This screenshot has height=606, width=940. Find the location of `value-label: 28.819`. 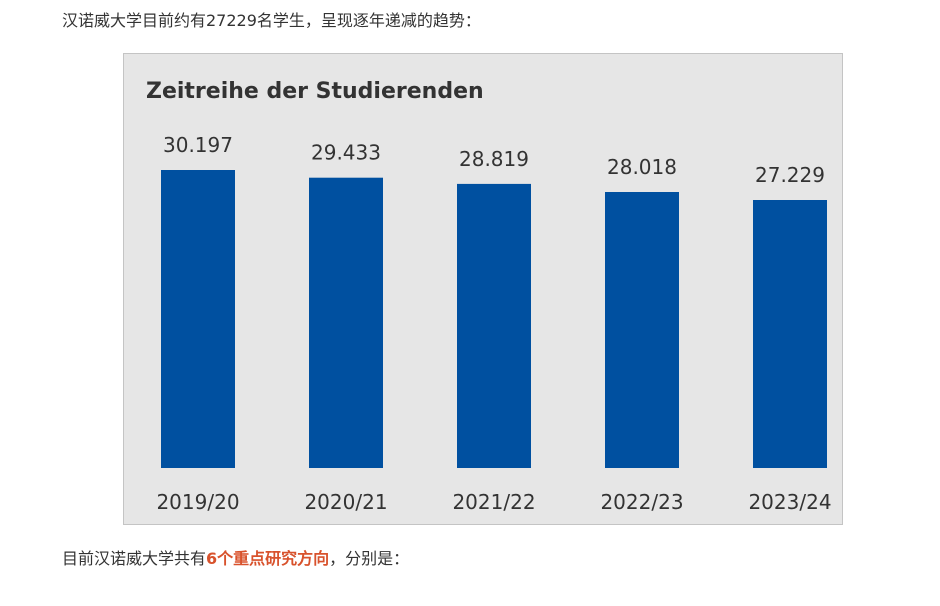

value-label: 28.819 is located at coordinates (494, 159).